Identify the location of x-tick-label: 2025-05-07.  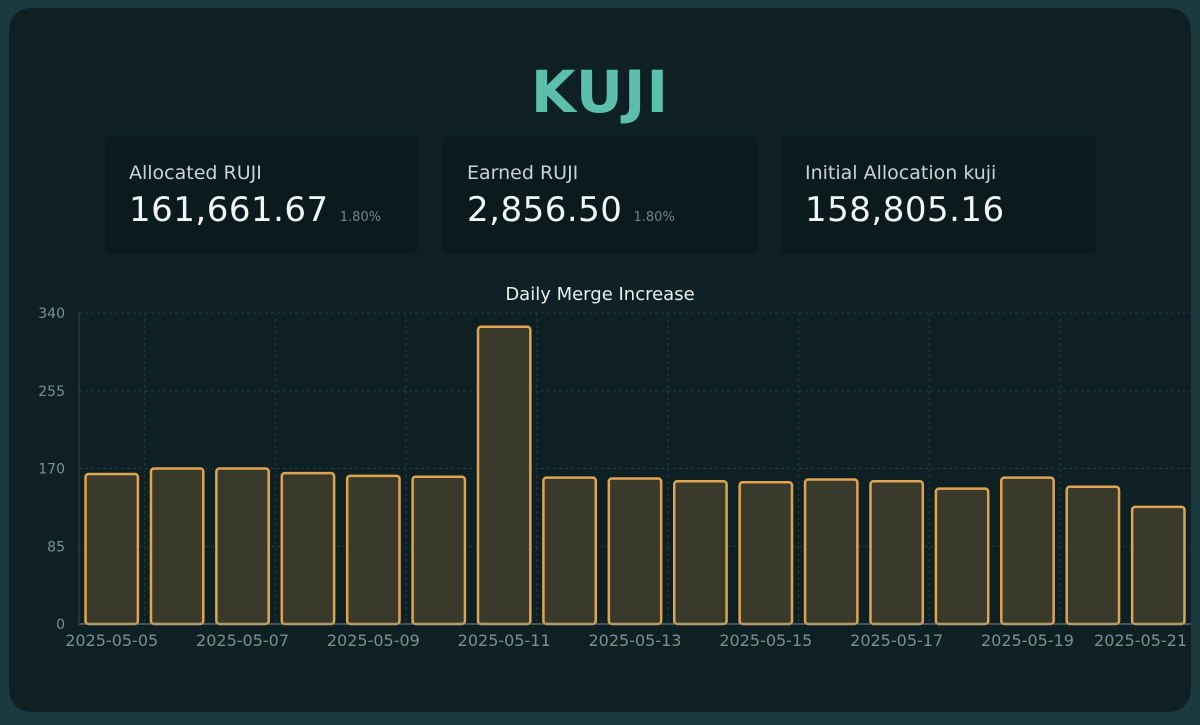
(242, 640).